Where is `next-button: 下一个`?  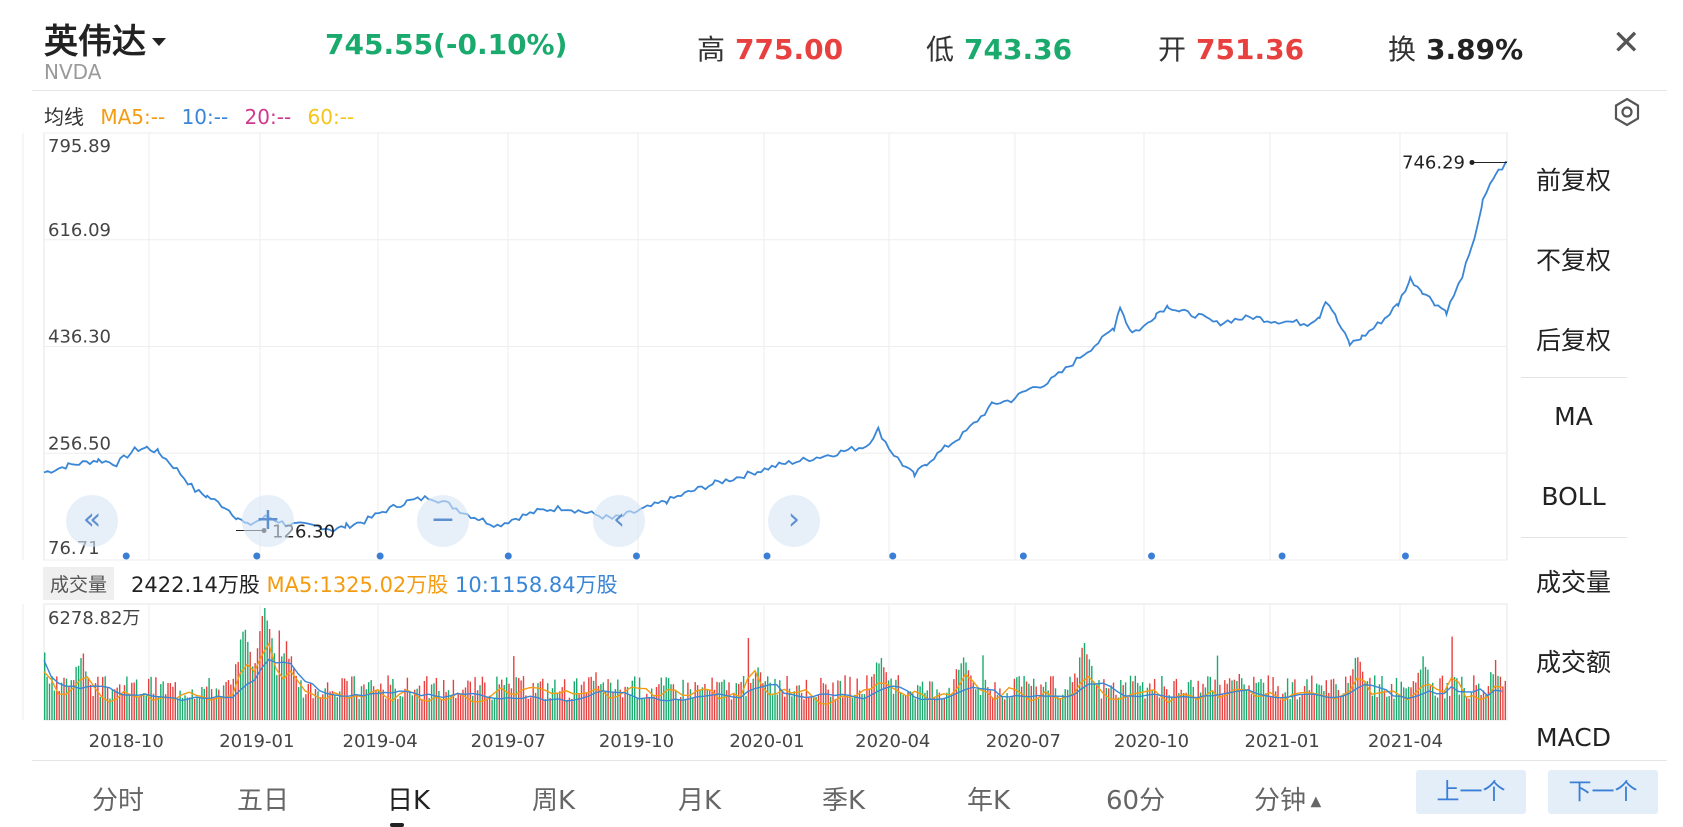 next-button: 下一个 is located at coordinates (1603, 792).